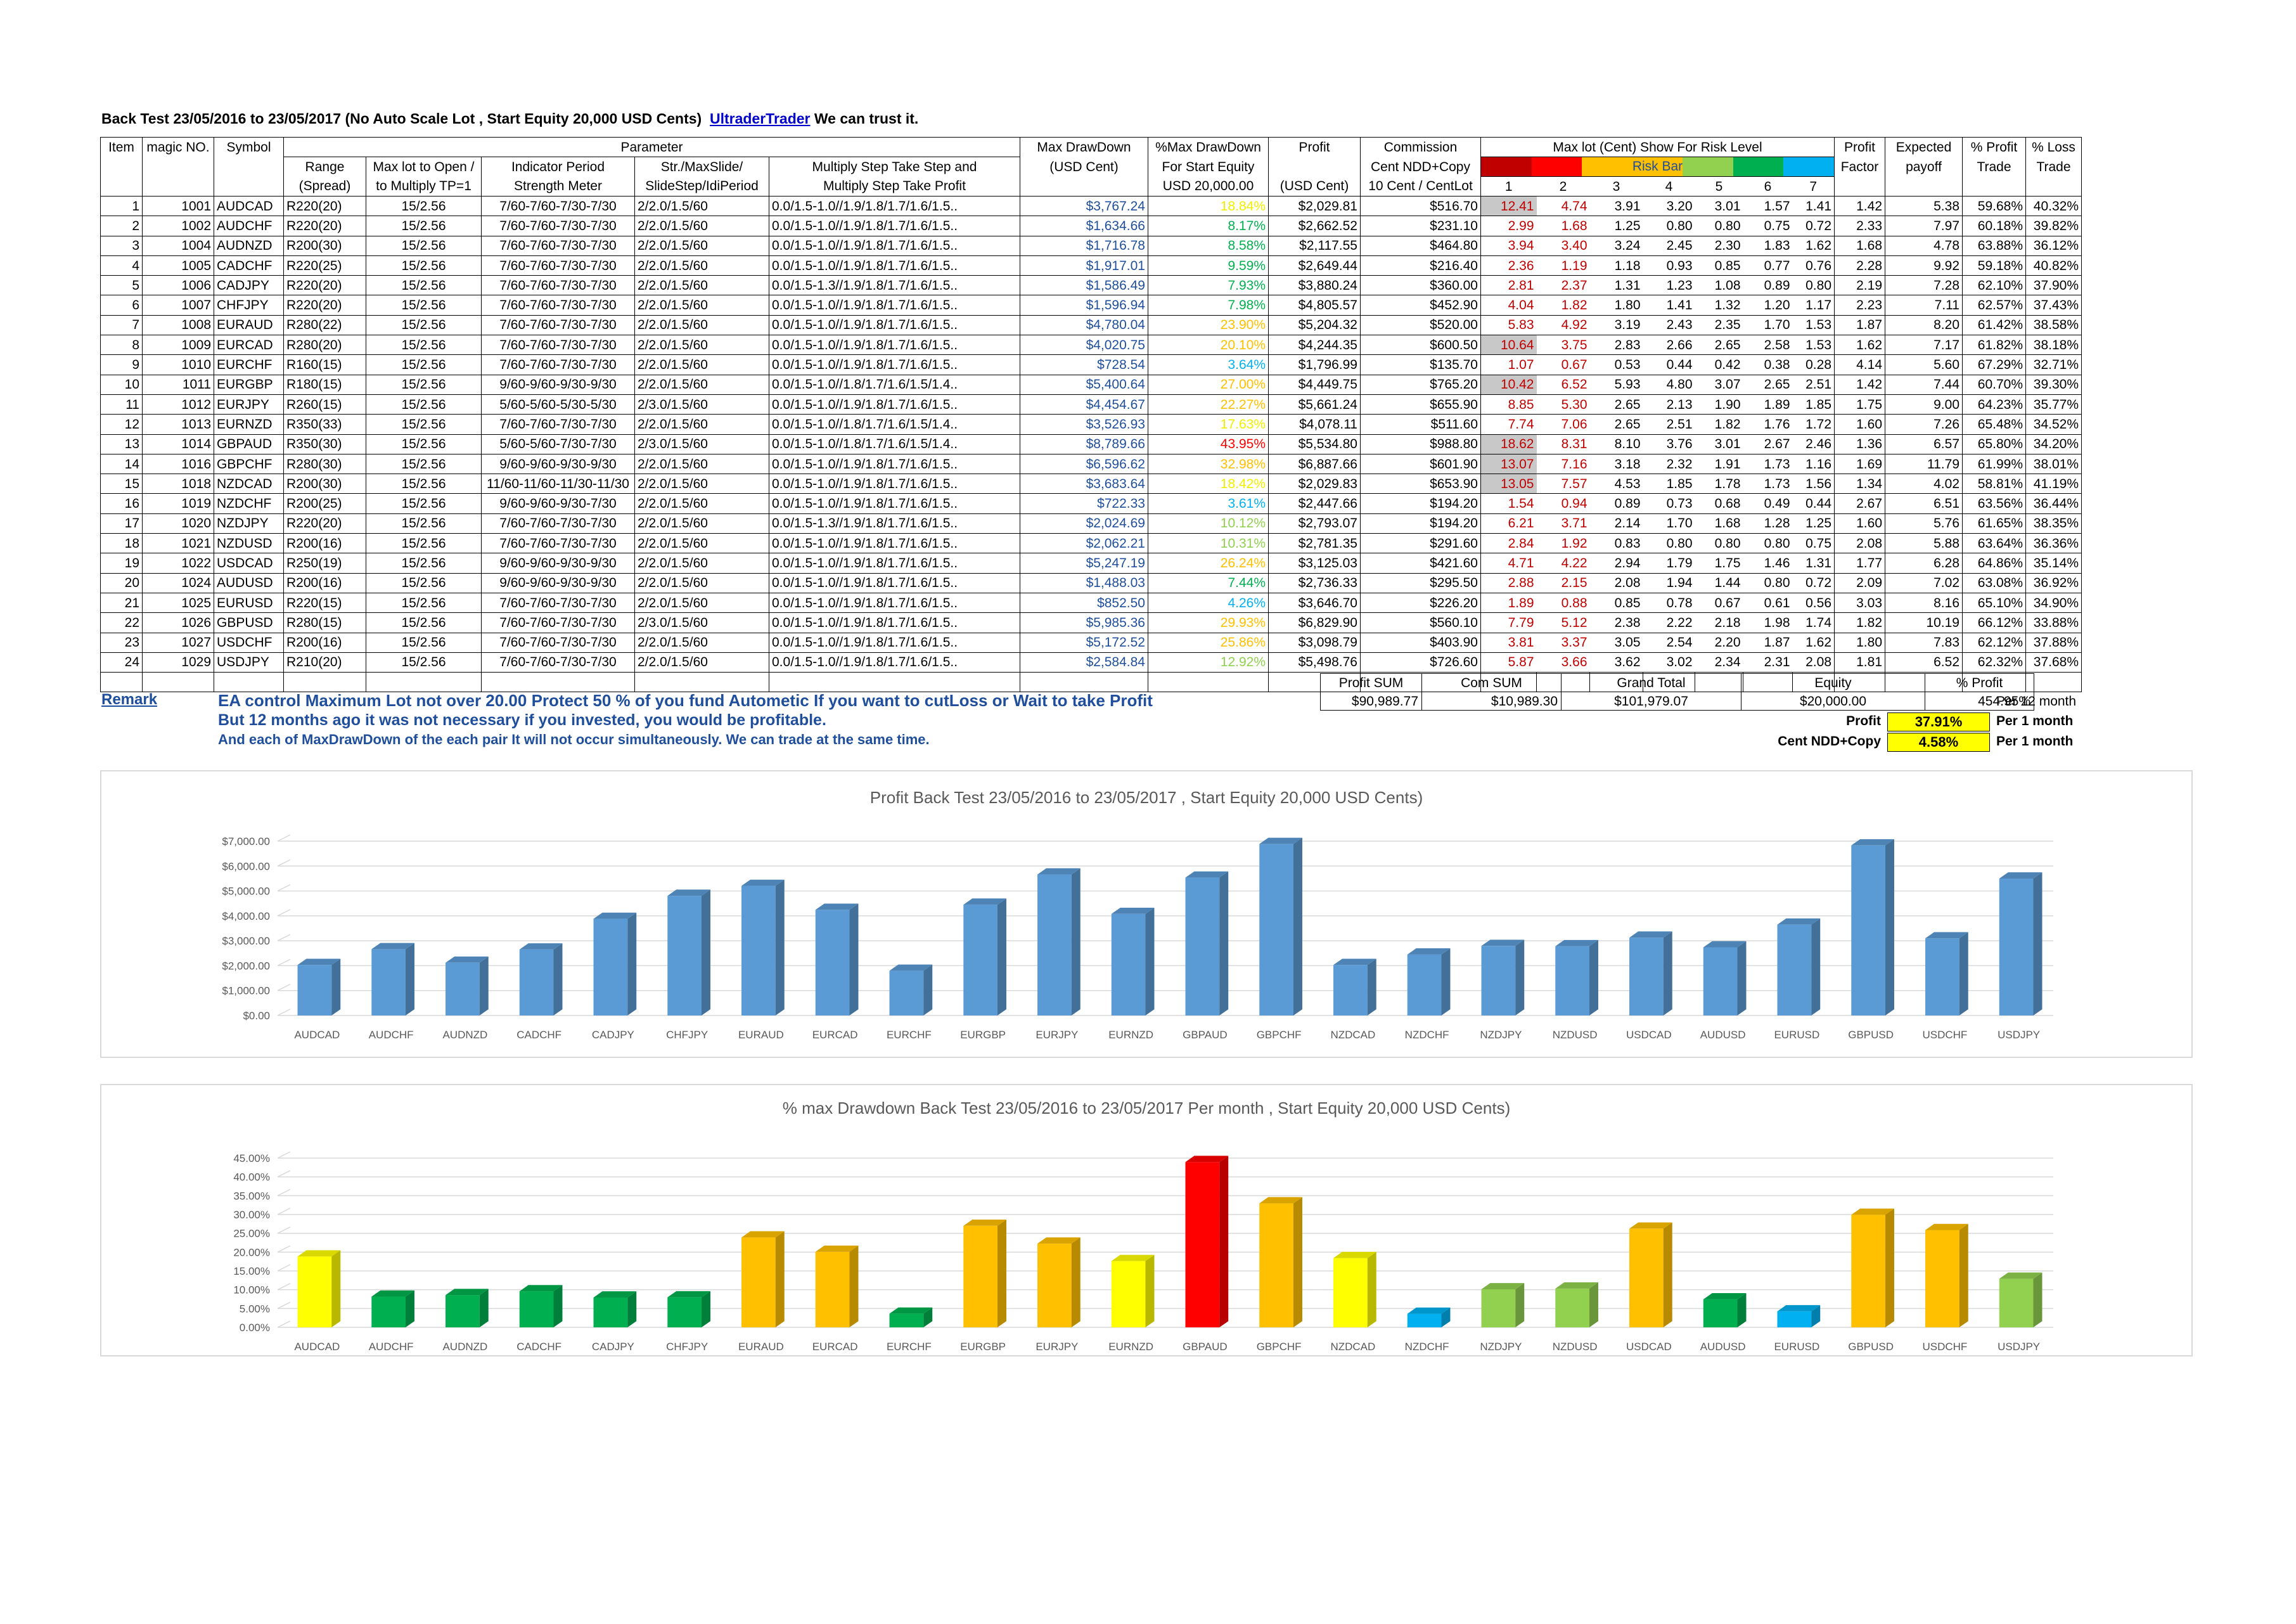 This screenshot has width=2296, height=1624. Describe the element at coordinates (249, 425) in the screenshot. I see `cell-symbol: EURNZD` at that location.